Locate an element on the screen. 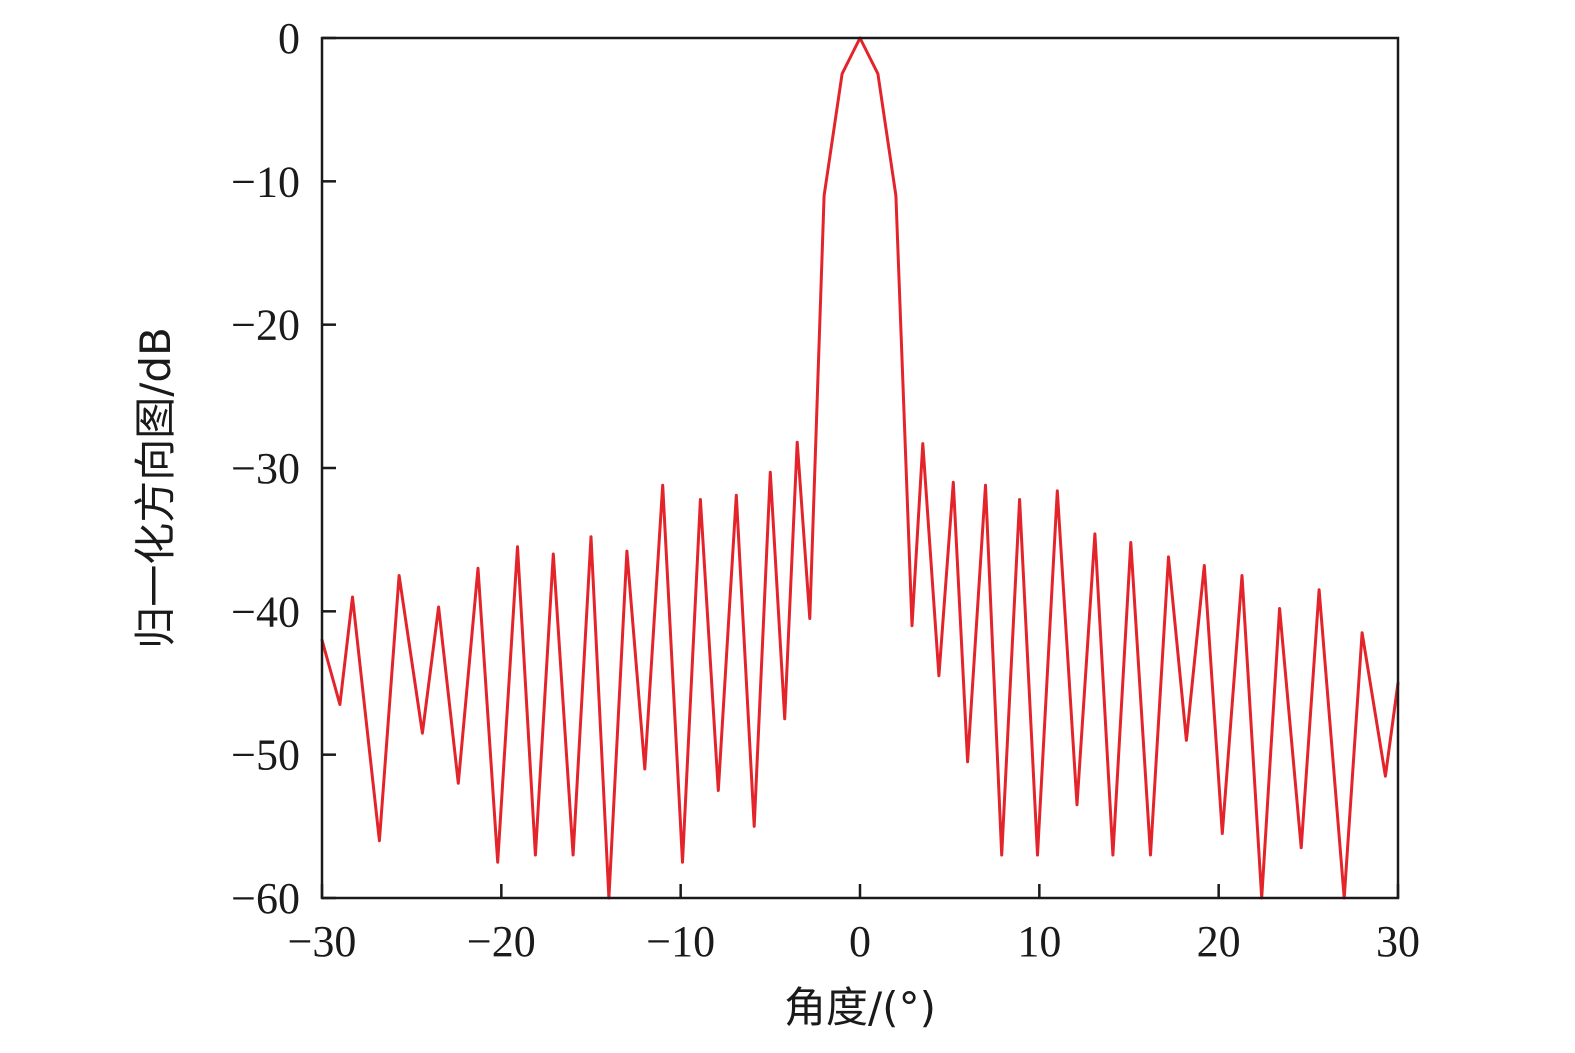 The height and width of the screenshot is (1053, 1575). y-tick-label: −10 is located at coordinates (265, 181).